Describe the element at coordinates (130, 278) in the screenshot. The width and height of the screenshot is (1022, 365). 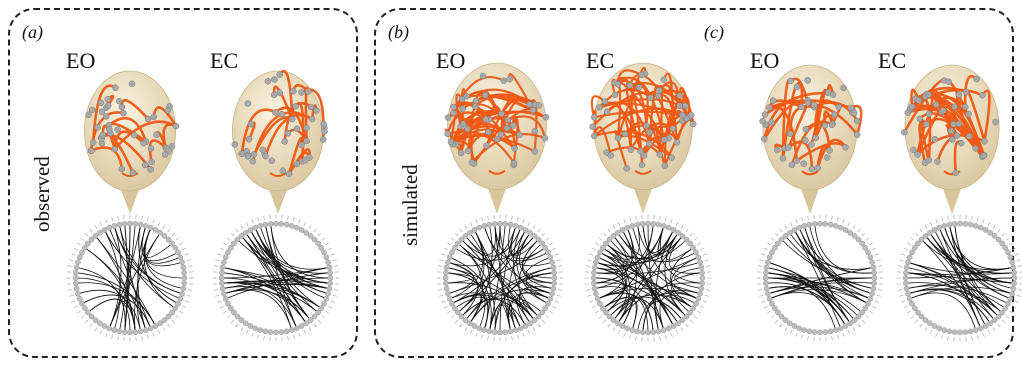
I see `circle-a-eo` at that location.